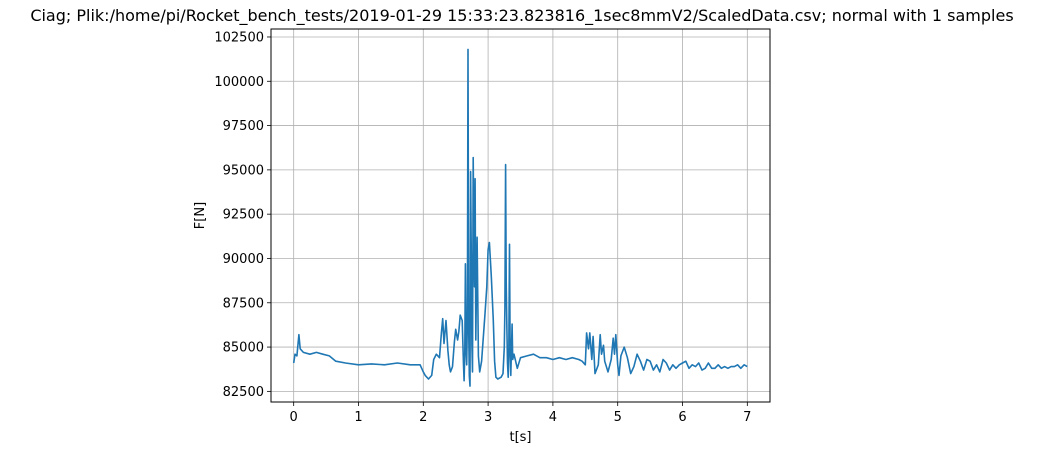 The image size is (1044, 455). Describe the element at coordinates (243, 259) in the screenshot. I see `y-tick-label: 90000` at that location.